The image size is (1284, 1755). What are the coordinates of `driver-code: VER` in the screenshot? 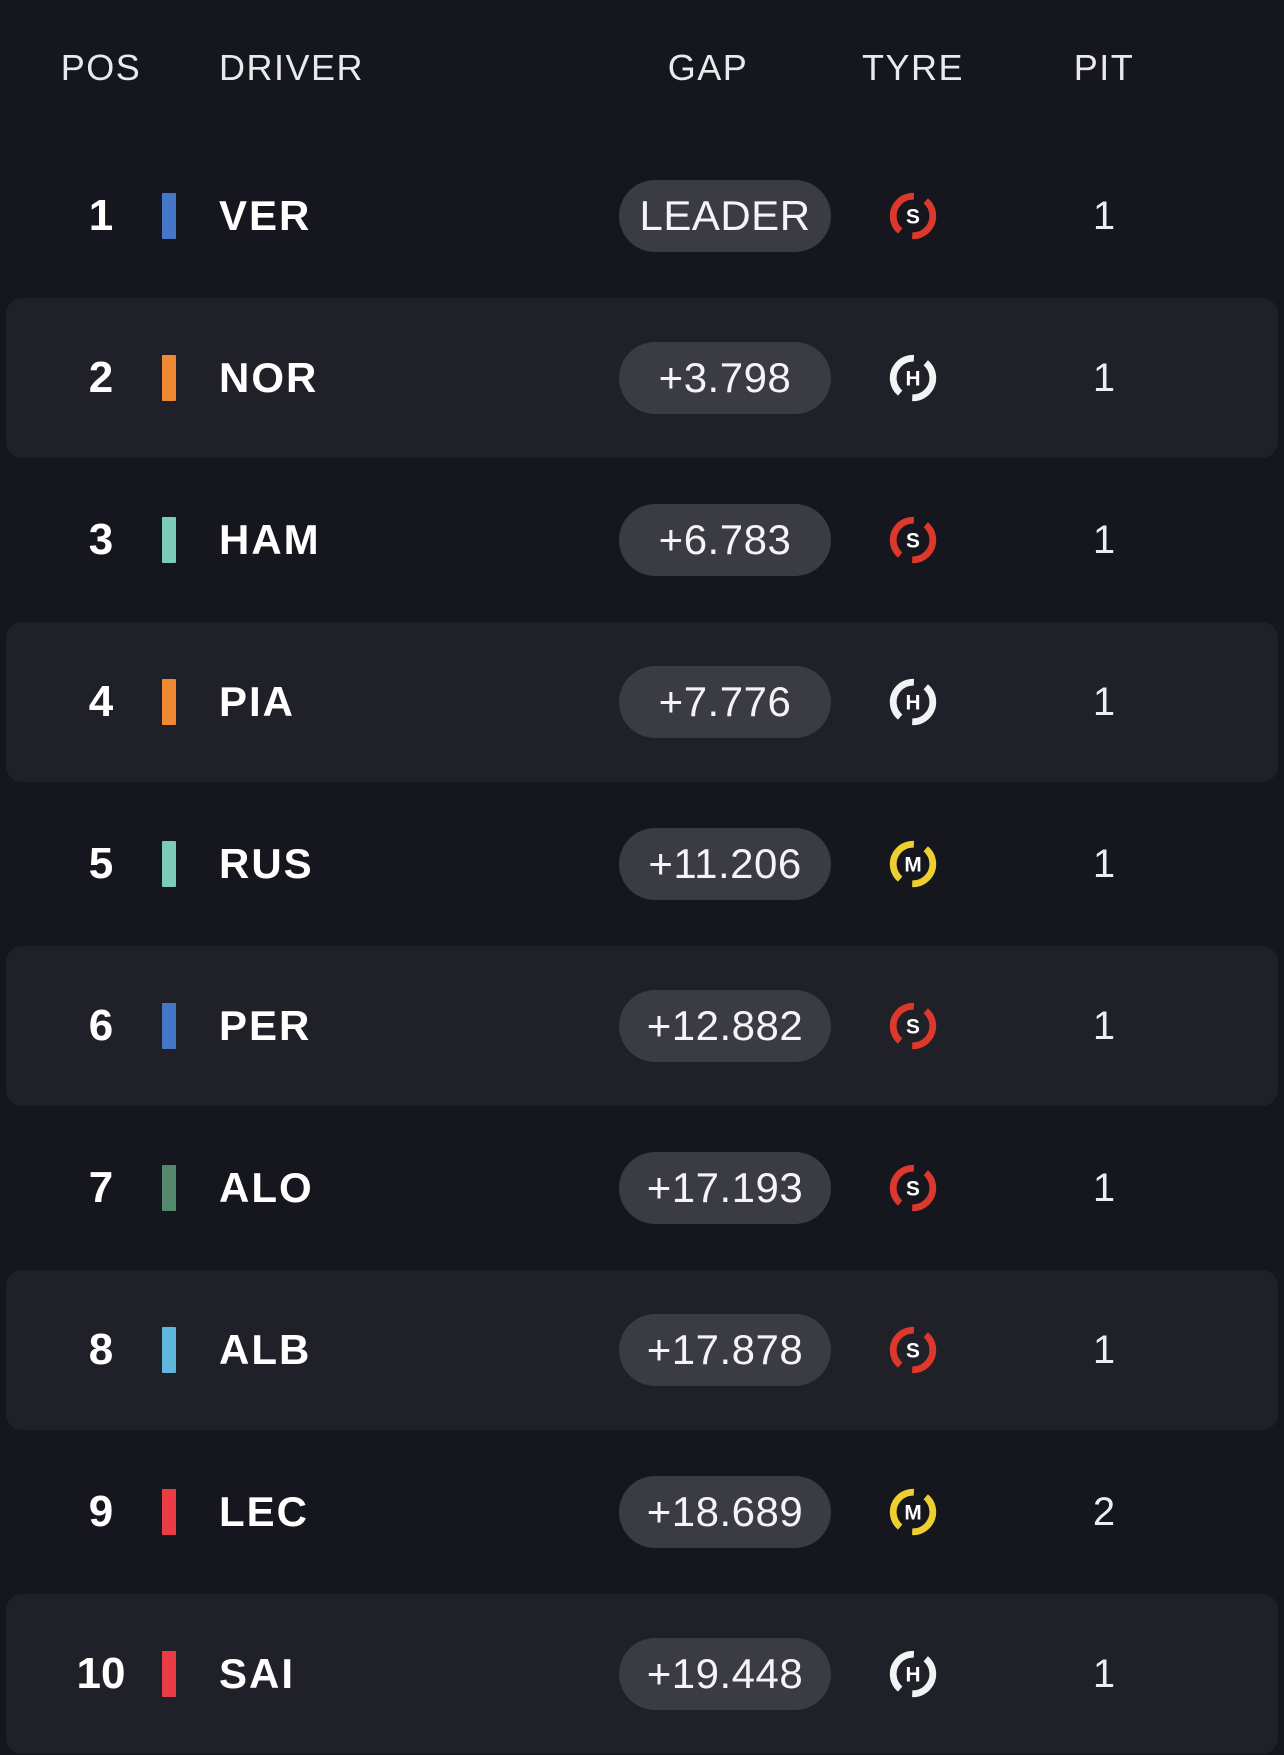 It's located at (265, 215).